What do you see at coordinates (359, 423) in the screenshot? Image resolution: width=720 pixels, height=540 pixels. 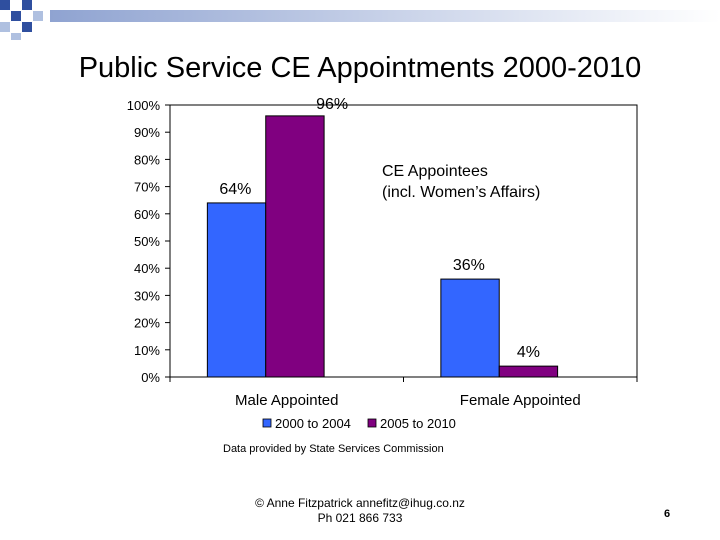 I see `legend: 2000 to 2004 2005 to 2010` at bounding box center [359, 423].